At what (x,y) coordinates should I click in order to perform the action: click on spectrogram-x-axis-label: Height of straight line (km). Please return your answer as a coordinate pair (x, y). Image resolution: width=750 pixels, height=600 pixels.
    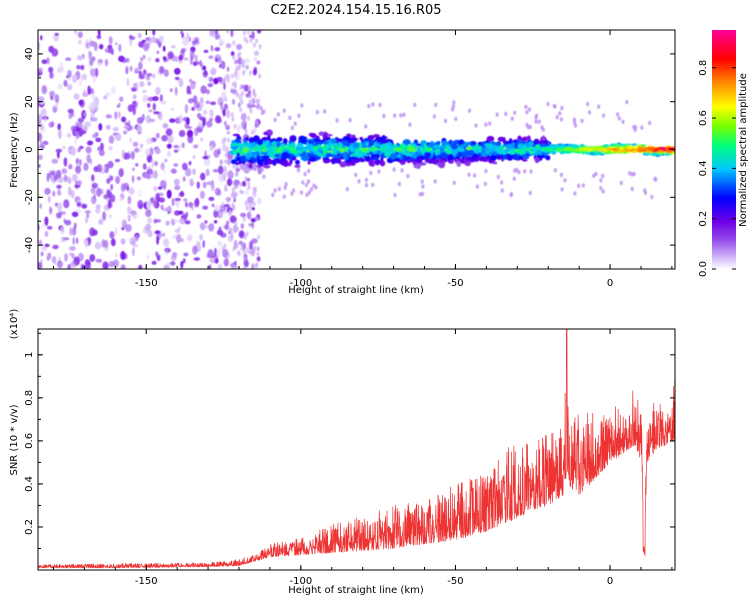
    Looking at the image, I should click on (356, 290).